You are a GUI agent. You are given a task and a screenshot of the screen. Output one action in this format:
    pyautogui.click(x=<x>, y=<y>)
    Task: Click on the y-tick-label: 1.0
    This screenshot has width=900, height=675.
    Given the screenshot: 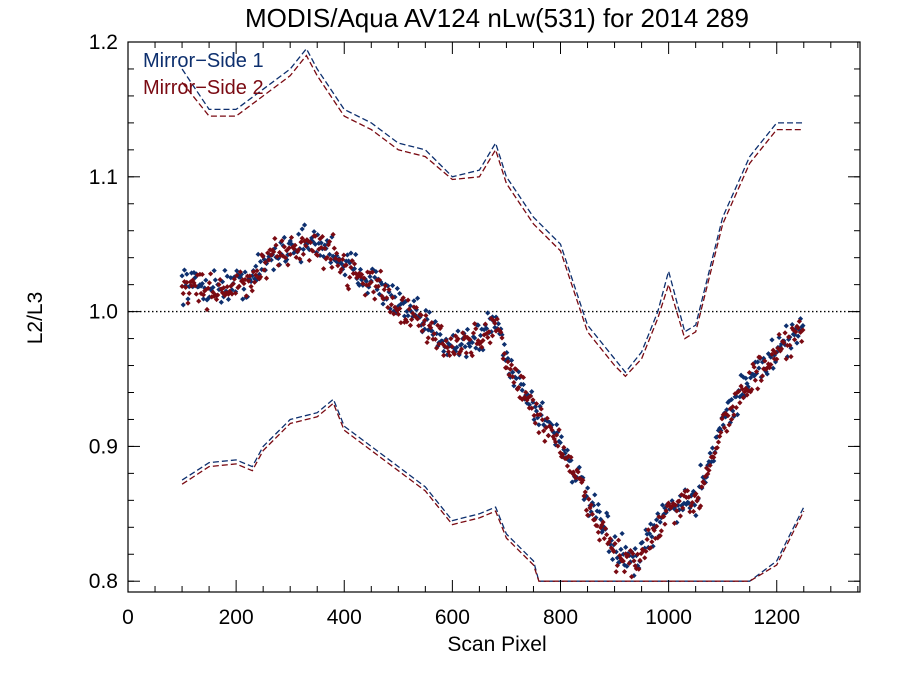 What is the action you would take?
    pyautogui.click(x=103, y=312)
    